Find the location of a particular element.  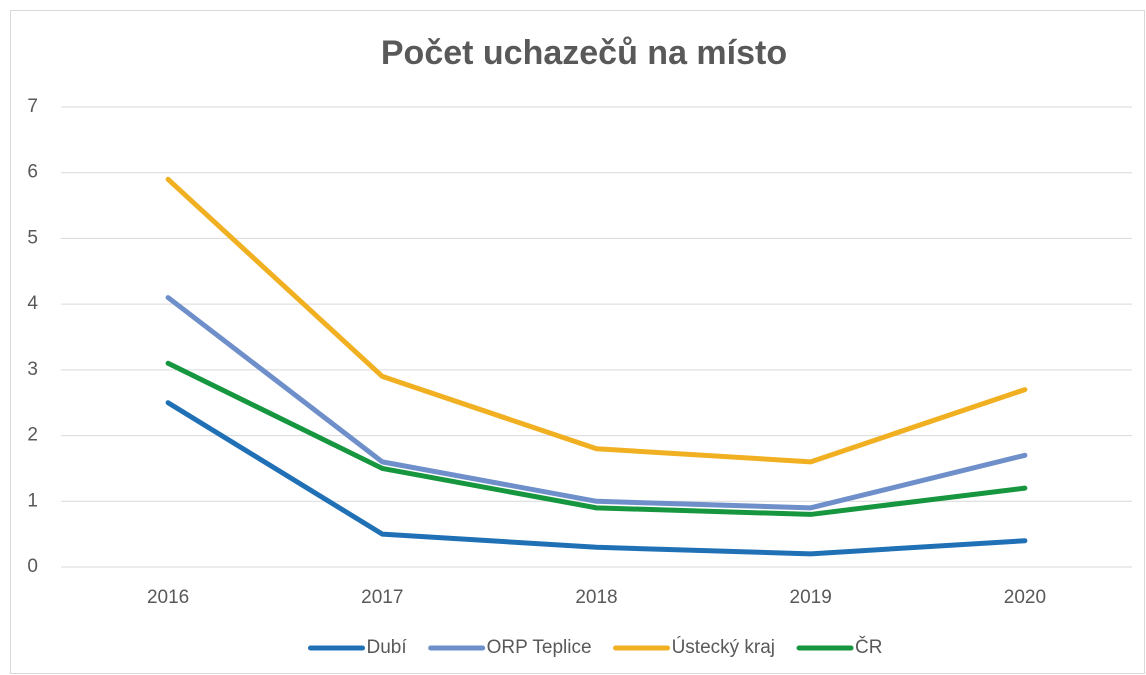

x-tick-label: 2018 is located at coordinates (596, 597).